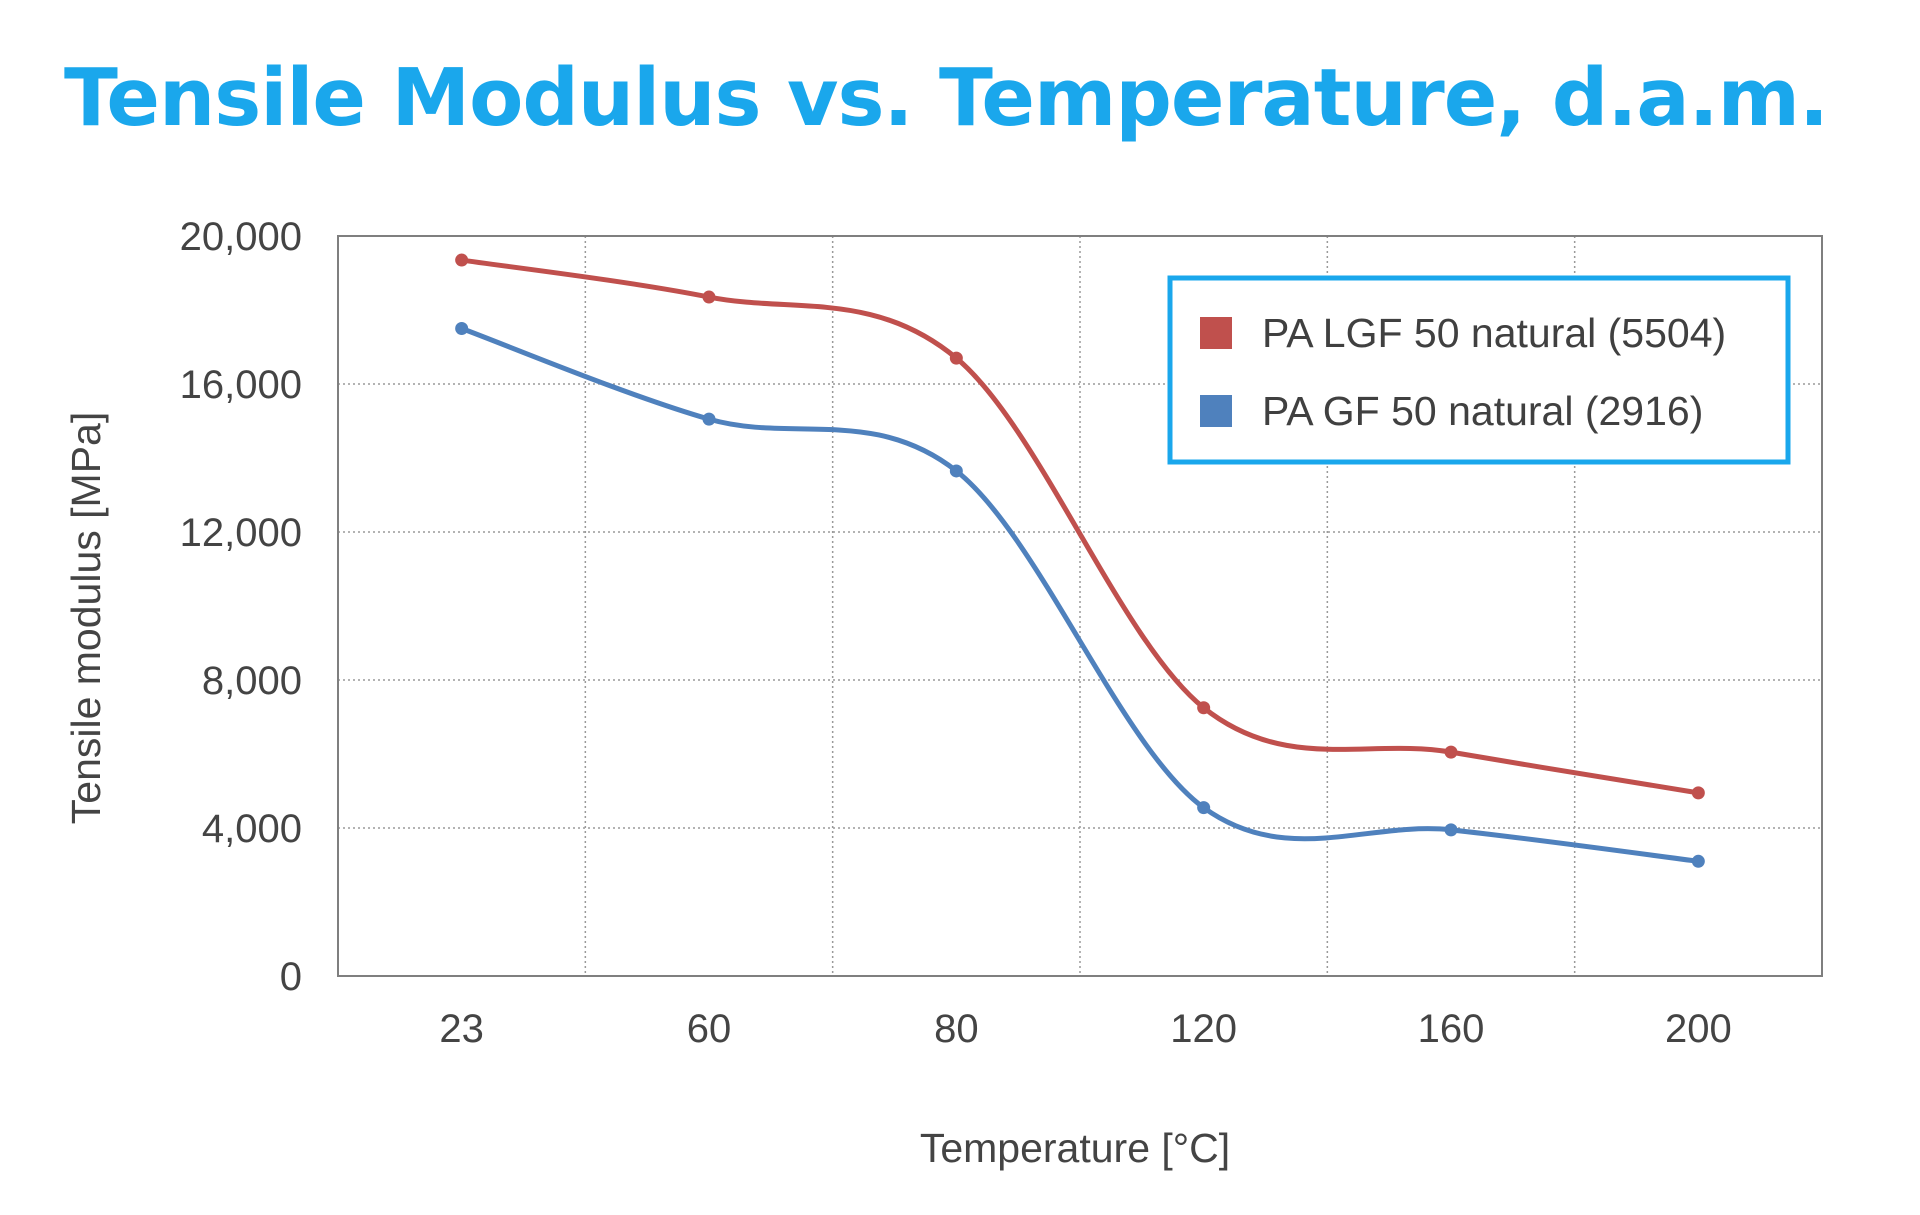  I want to click on y-tick-label: 20,000, so click(241, 237).